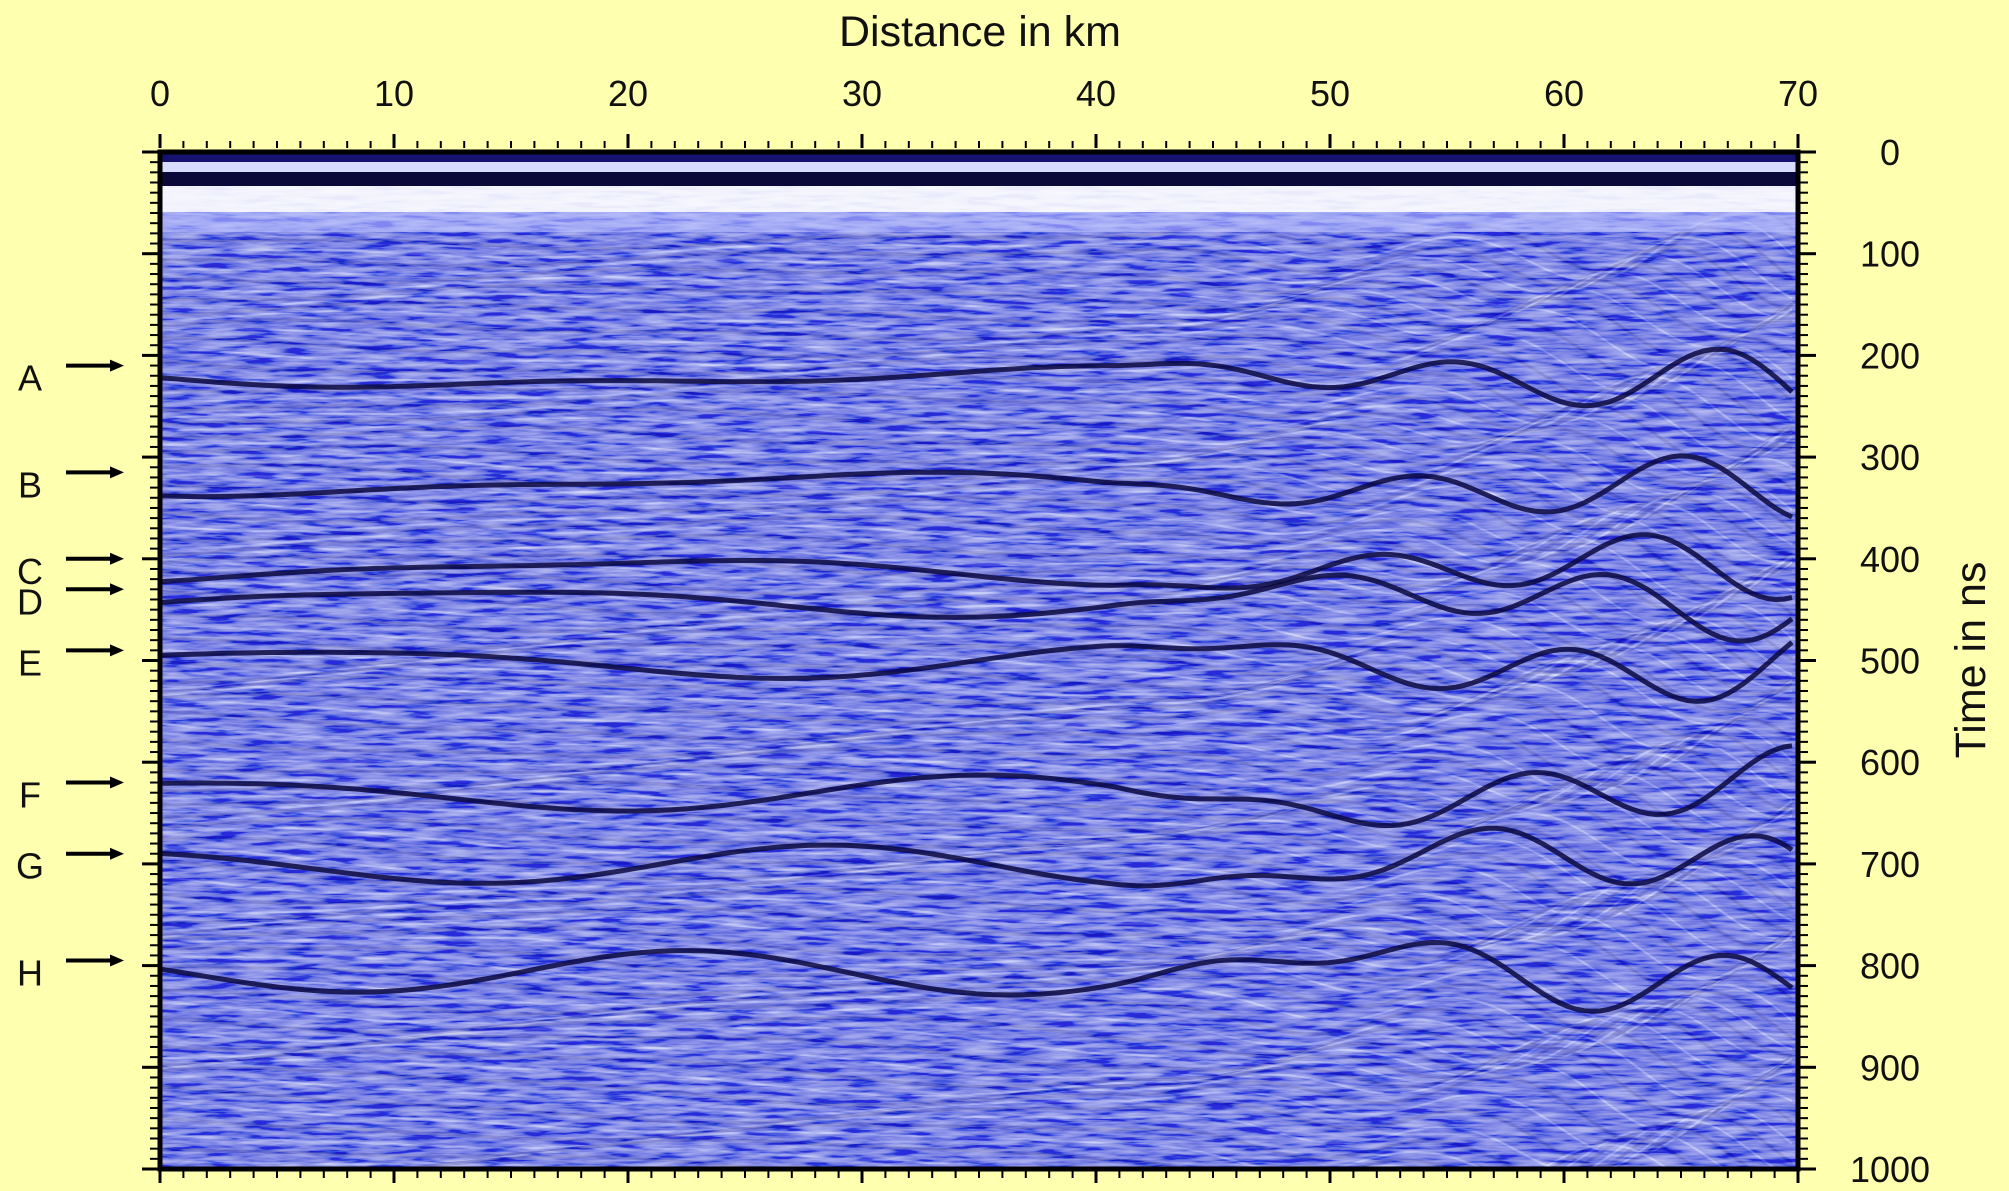  What do you see at coordinates (862, 93) in the screenshot?
I see `x-tick-label: 30` at bounding box center [862, 93].